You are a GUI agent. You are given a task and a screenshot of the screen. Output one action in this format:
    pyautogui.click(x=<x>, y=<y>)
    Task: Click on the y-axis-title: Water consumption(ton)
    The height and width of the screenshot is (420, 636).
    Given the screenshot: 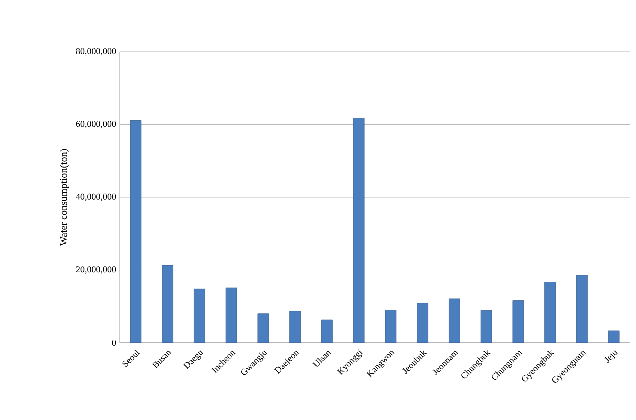 What is the action you would take?
    pyautogui.click(x=65, y=197)
    